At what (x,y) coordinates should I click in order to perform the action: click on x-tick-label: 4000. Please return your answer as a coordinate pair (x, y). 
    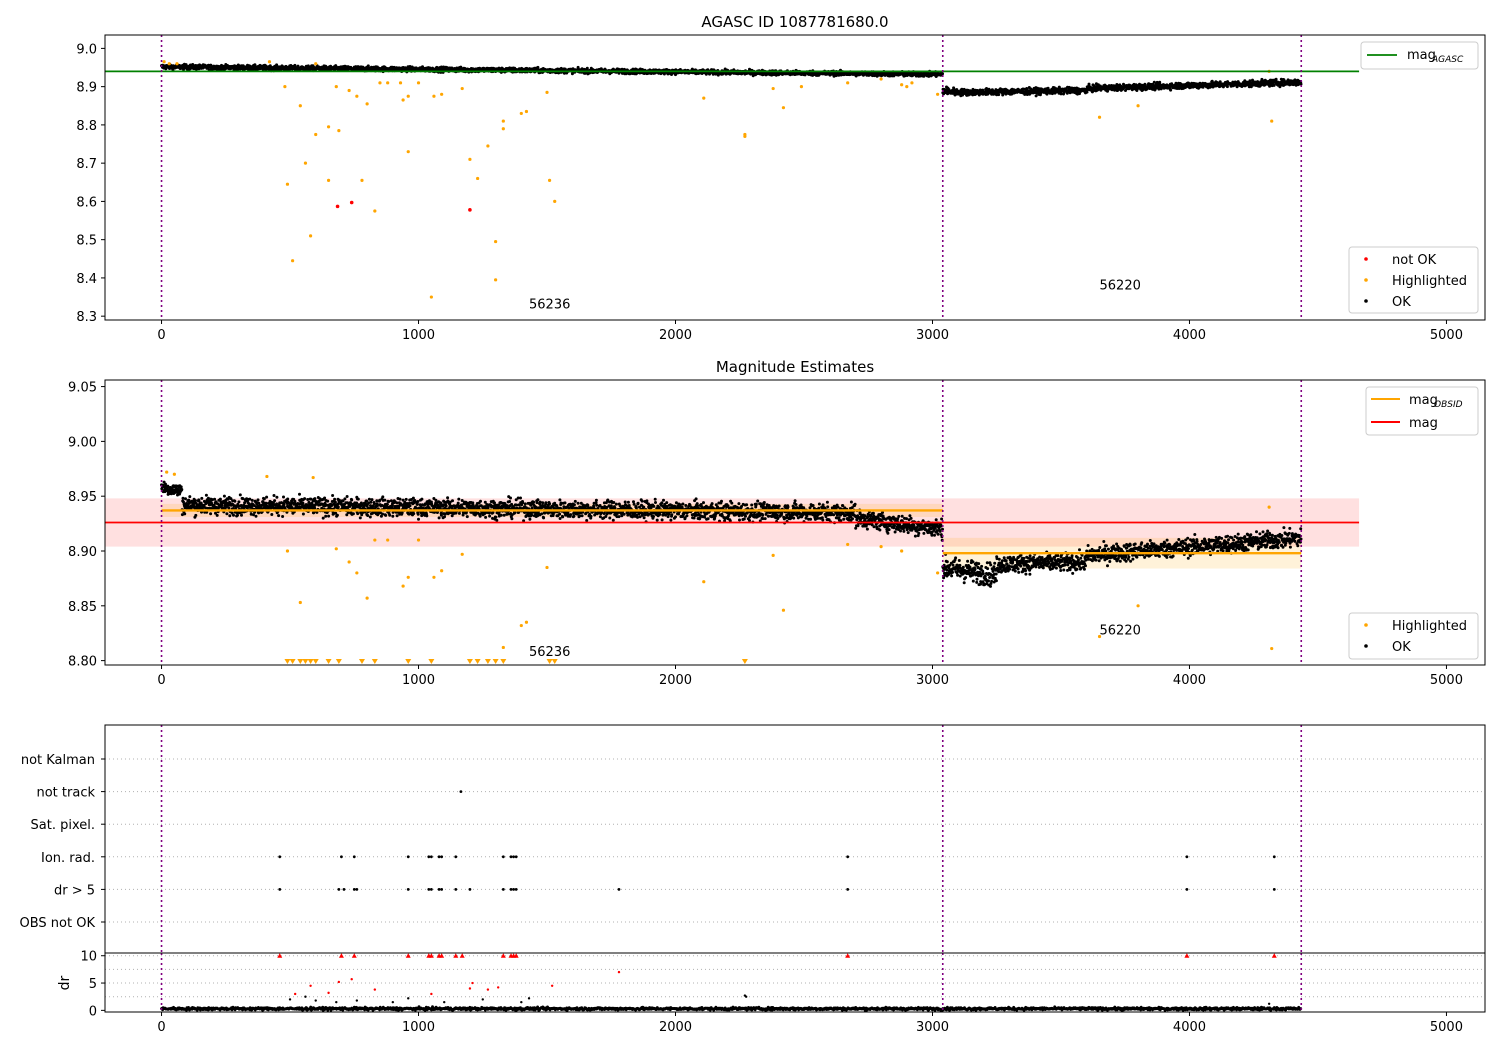
    Looking at the image, I should click on (1189, 335).